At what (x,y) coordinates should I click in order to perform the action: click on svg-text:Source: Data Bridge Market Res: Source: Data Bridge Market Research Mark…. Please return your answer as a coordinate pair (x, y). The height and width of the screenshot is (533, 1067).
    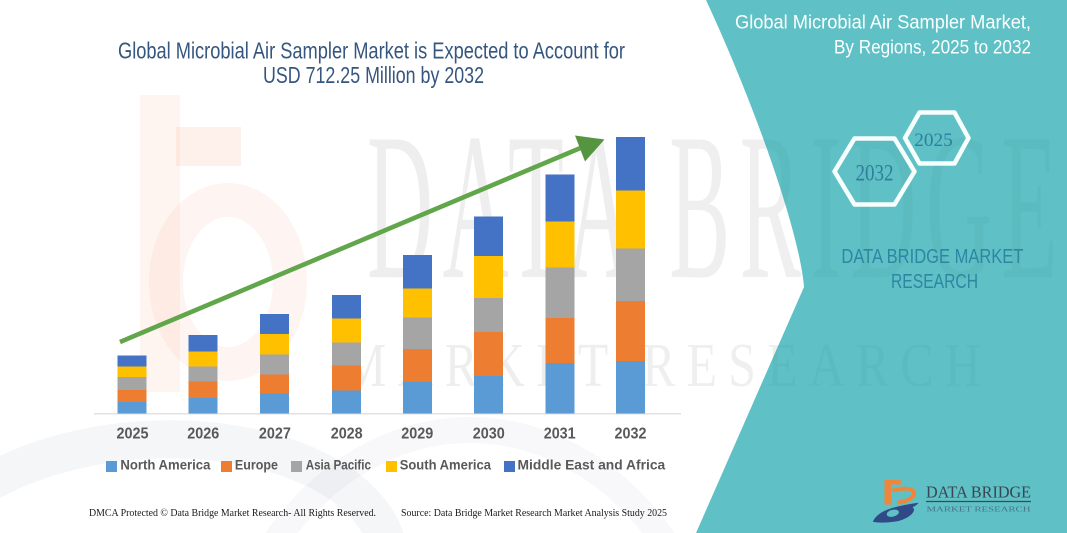
    Looking at the image, I should click on (534, 513).